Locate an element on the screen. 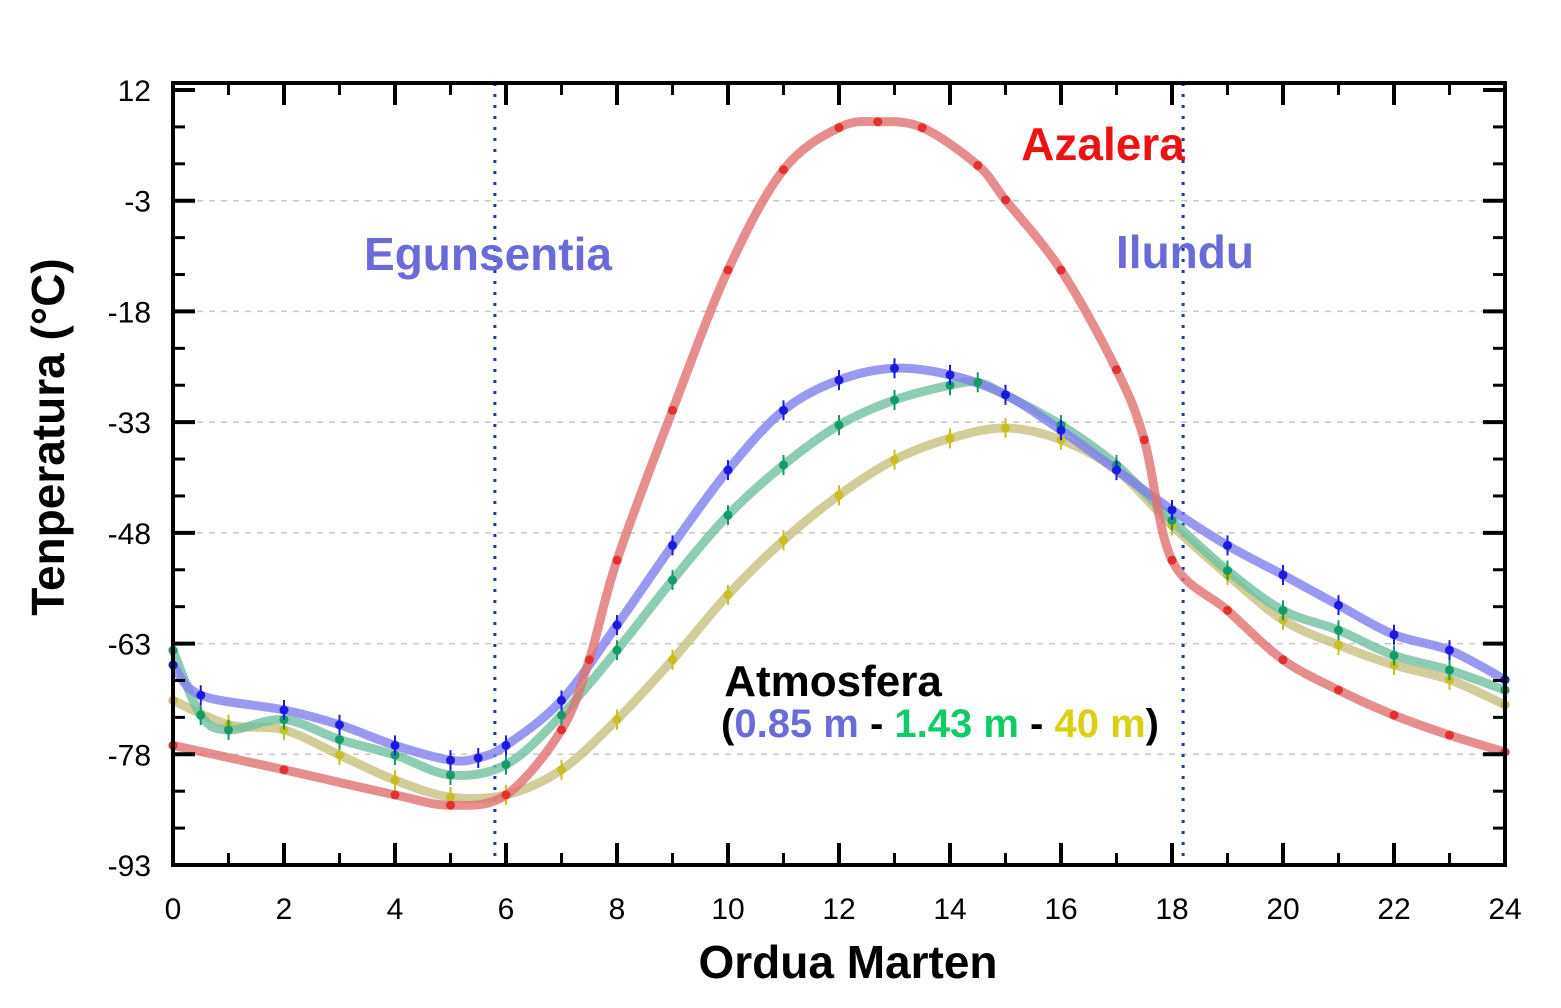 The image size is (1561, 1008). y-tick-label: -48 is located at coordinates (129, 534).